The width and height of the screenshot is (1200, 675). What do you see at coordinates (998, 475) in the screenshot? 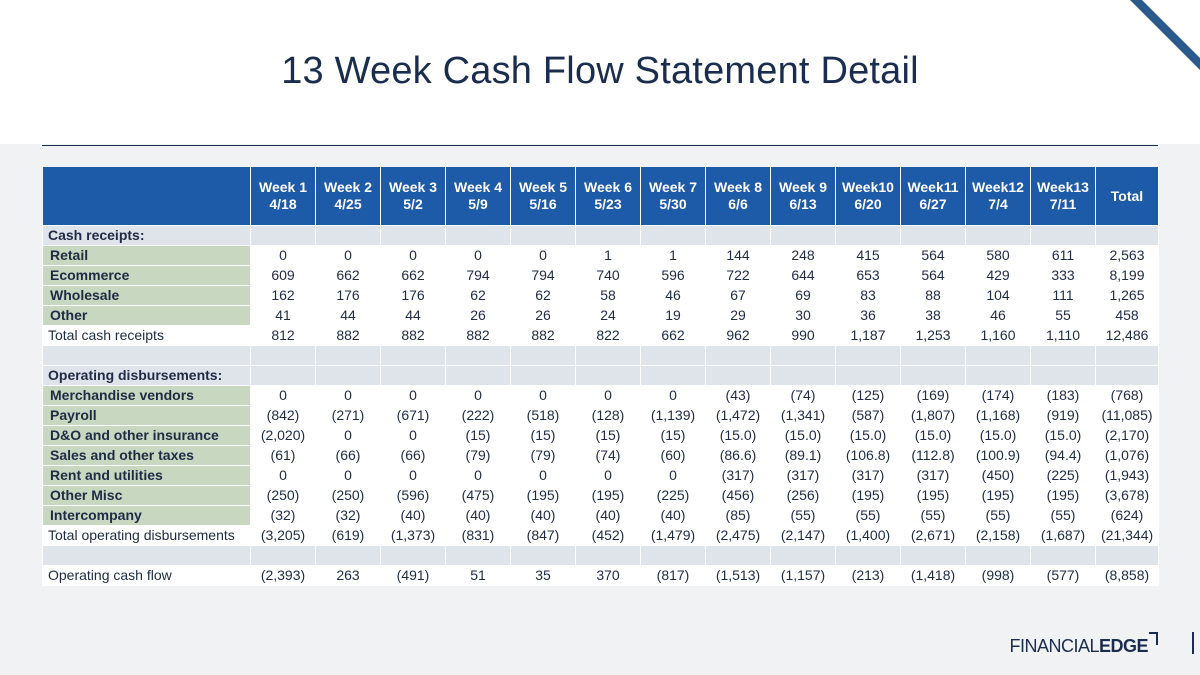
I see `week-value: (450)` at bounding box center [998, 475].